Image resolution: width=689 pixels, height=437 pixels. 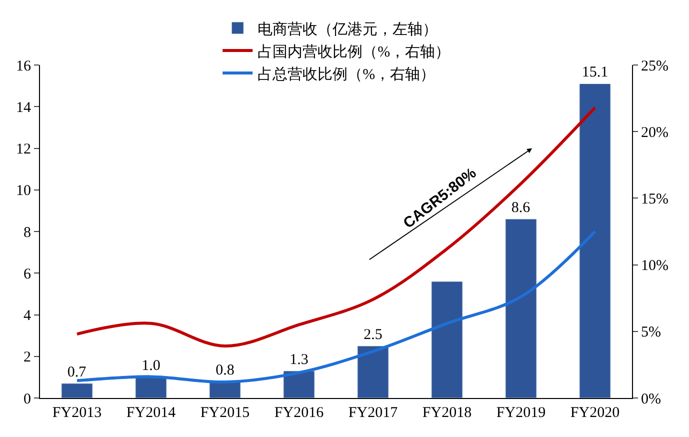 What do you see at coordinates (24, 108) in the screenshot?
I see `y-tick-label: 14` at bounding box center [24, 108].